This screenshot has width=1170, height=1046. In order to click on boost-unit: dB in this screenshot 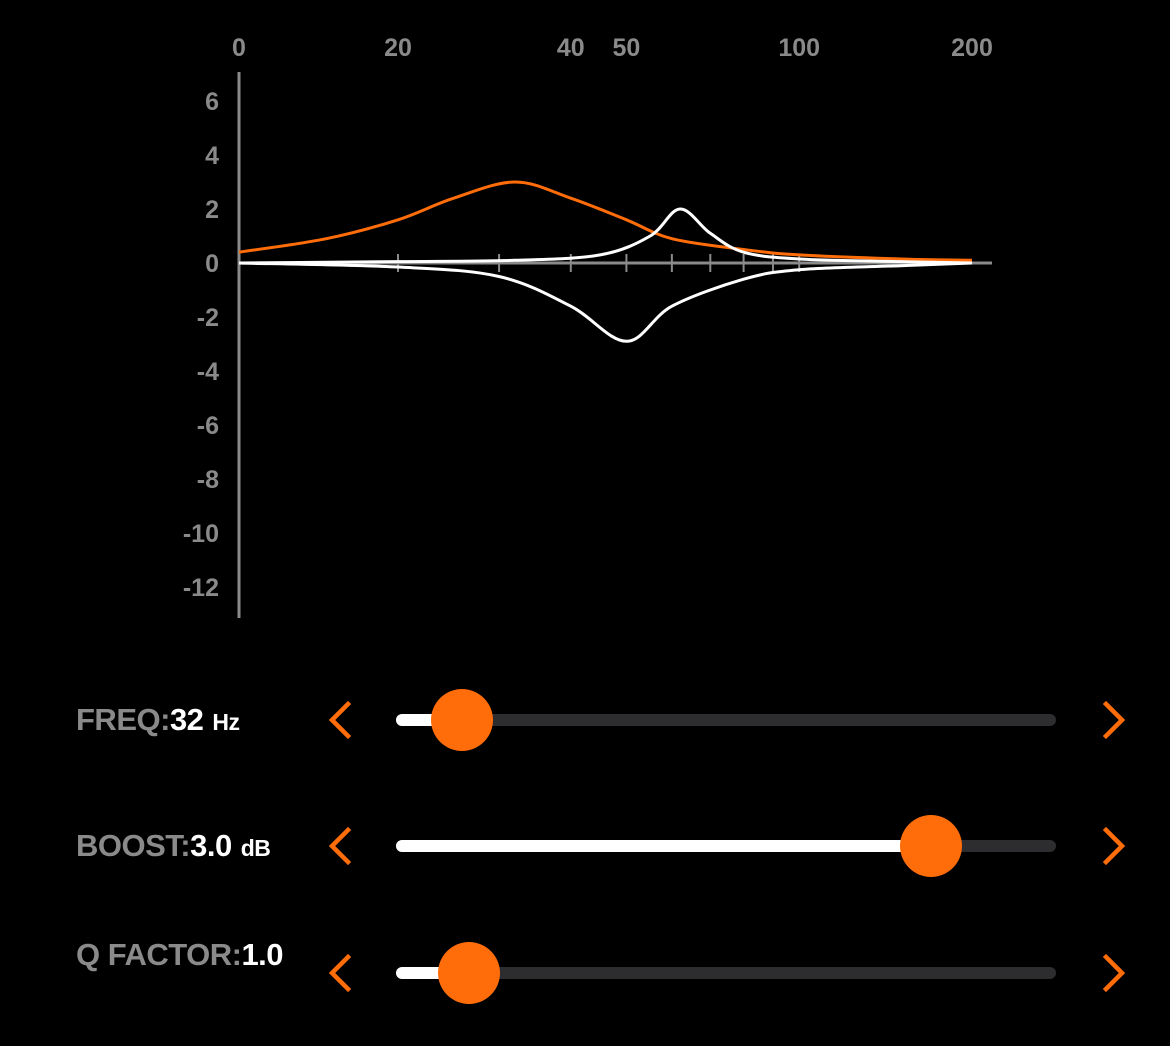, I will do `click(255, 848)`.